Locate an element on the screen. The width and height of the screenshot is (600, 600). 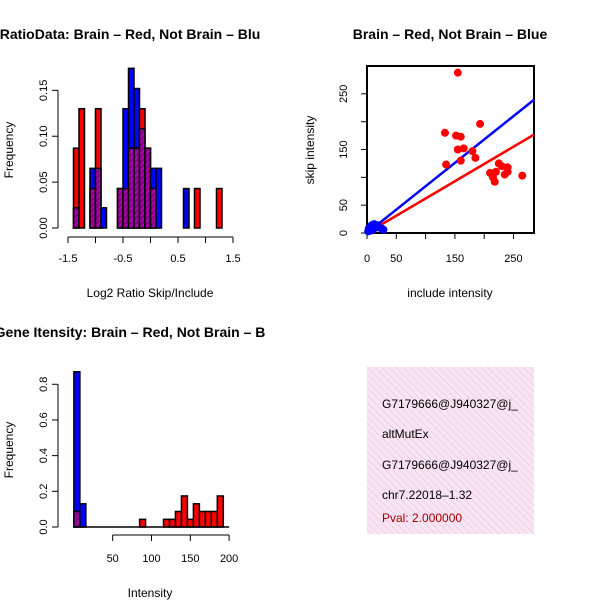
info-line-4: chr7.22018–1.32 is located at coordinates (427, 495).